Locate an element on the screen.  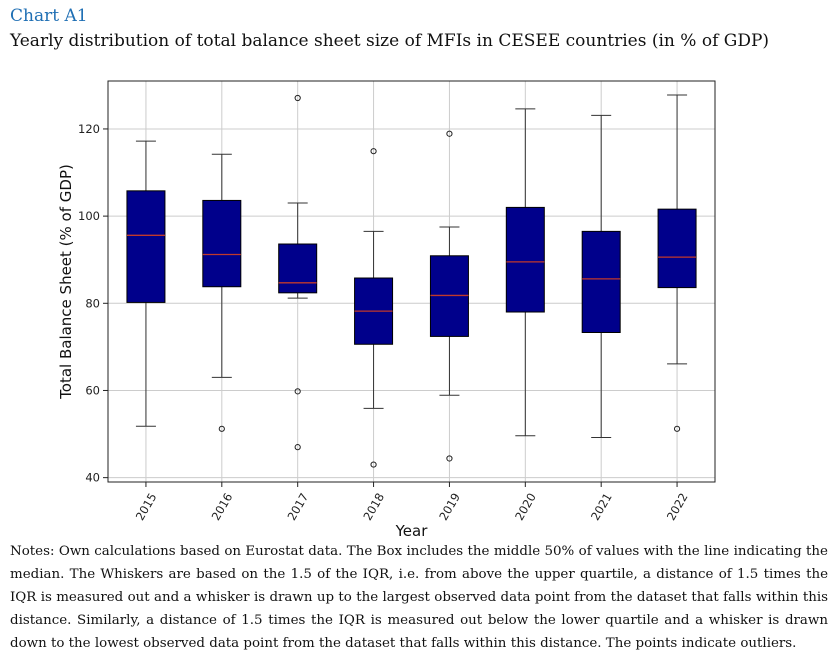
box-2015 is located at coordinates (146, 283).